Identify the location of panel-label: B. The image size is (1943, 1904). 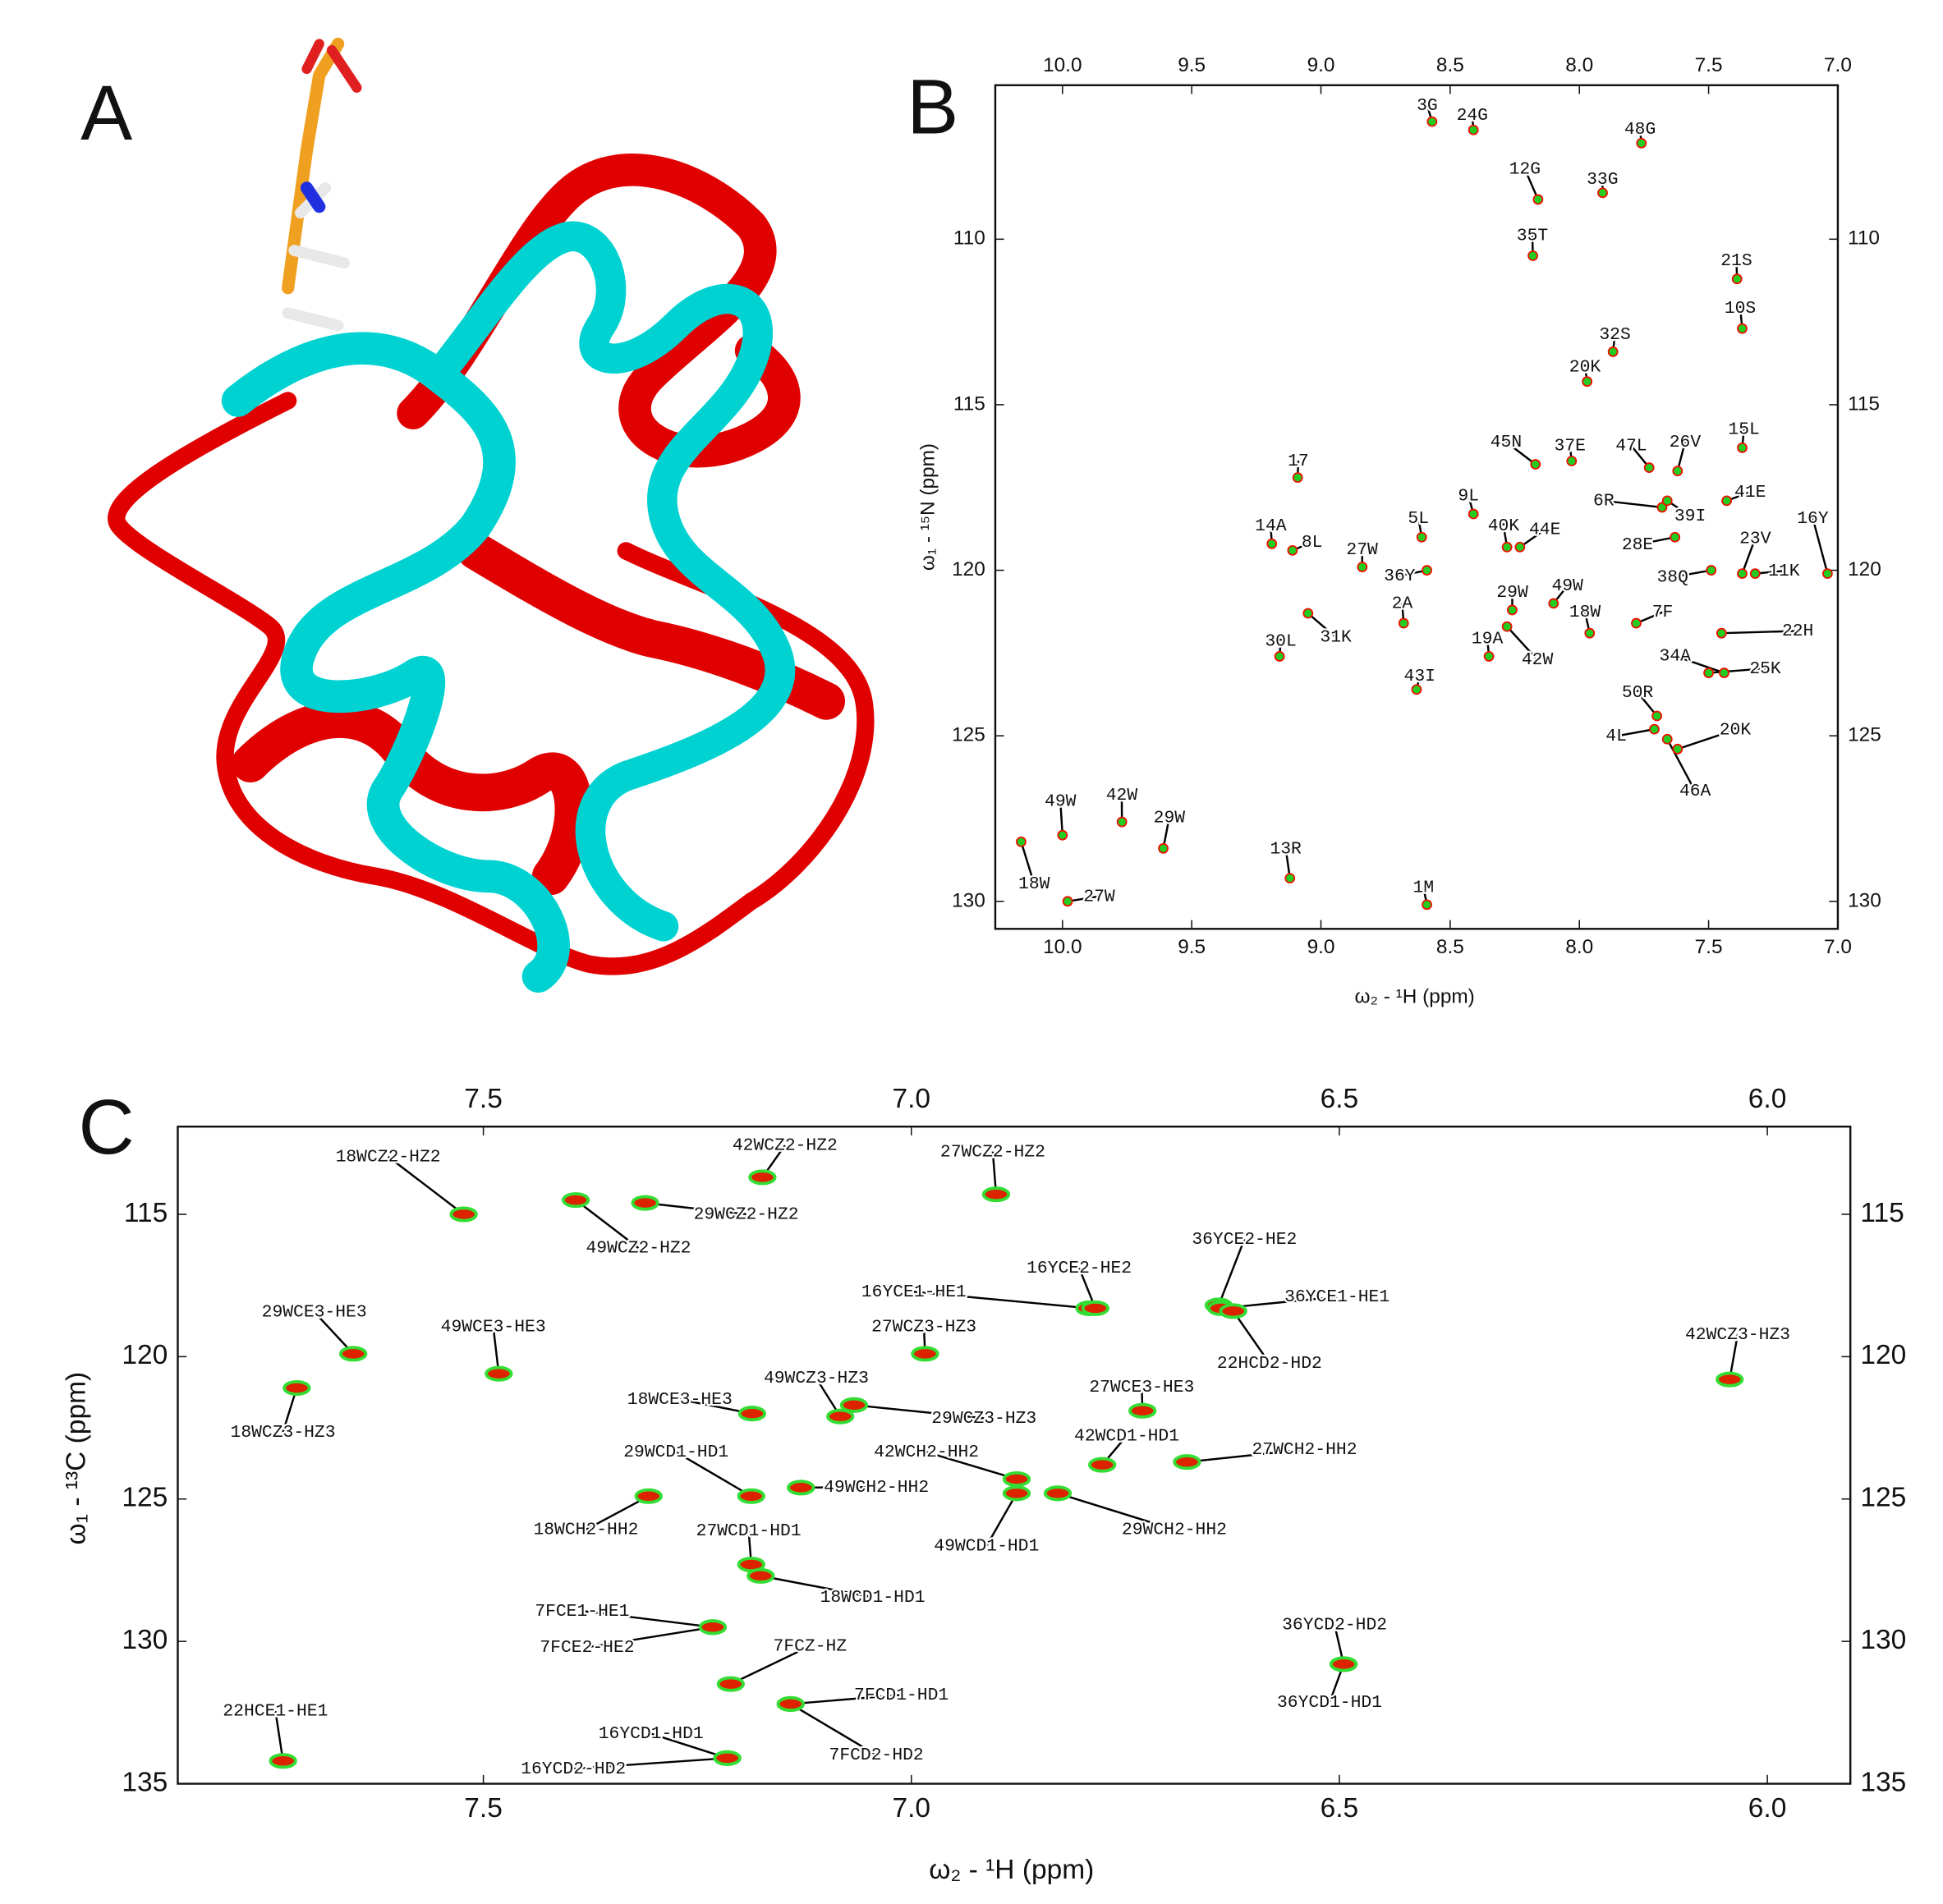
(933, 106).